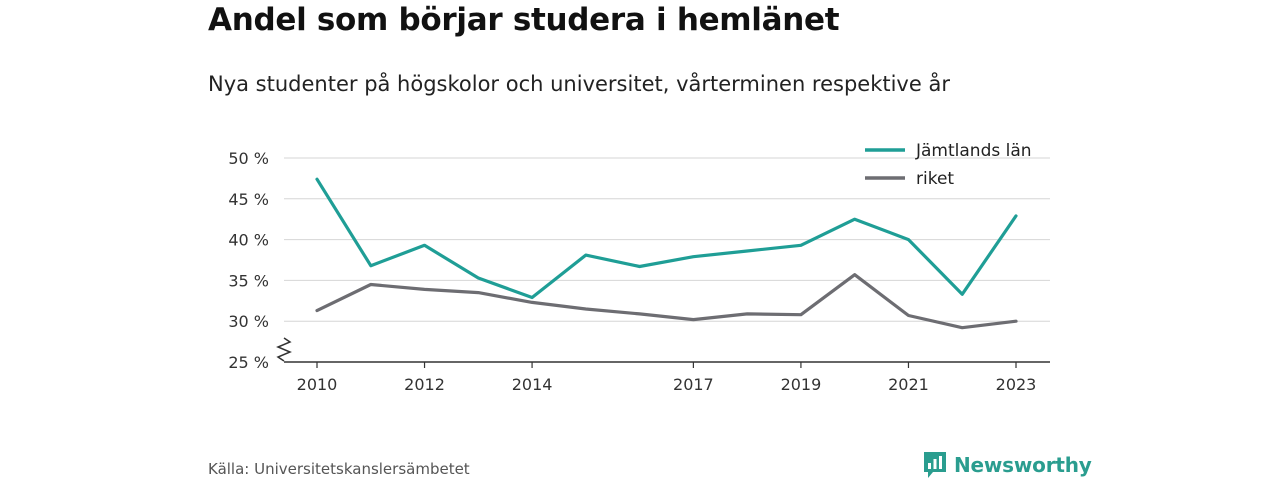 This screenshot has height=480, width=1280. What do you see at coordinates (248, 362) in the screenshot?
I see `y-tick-label: 25 %` at bounding box center [248, 362].